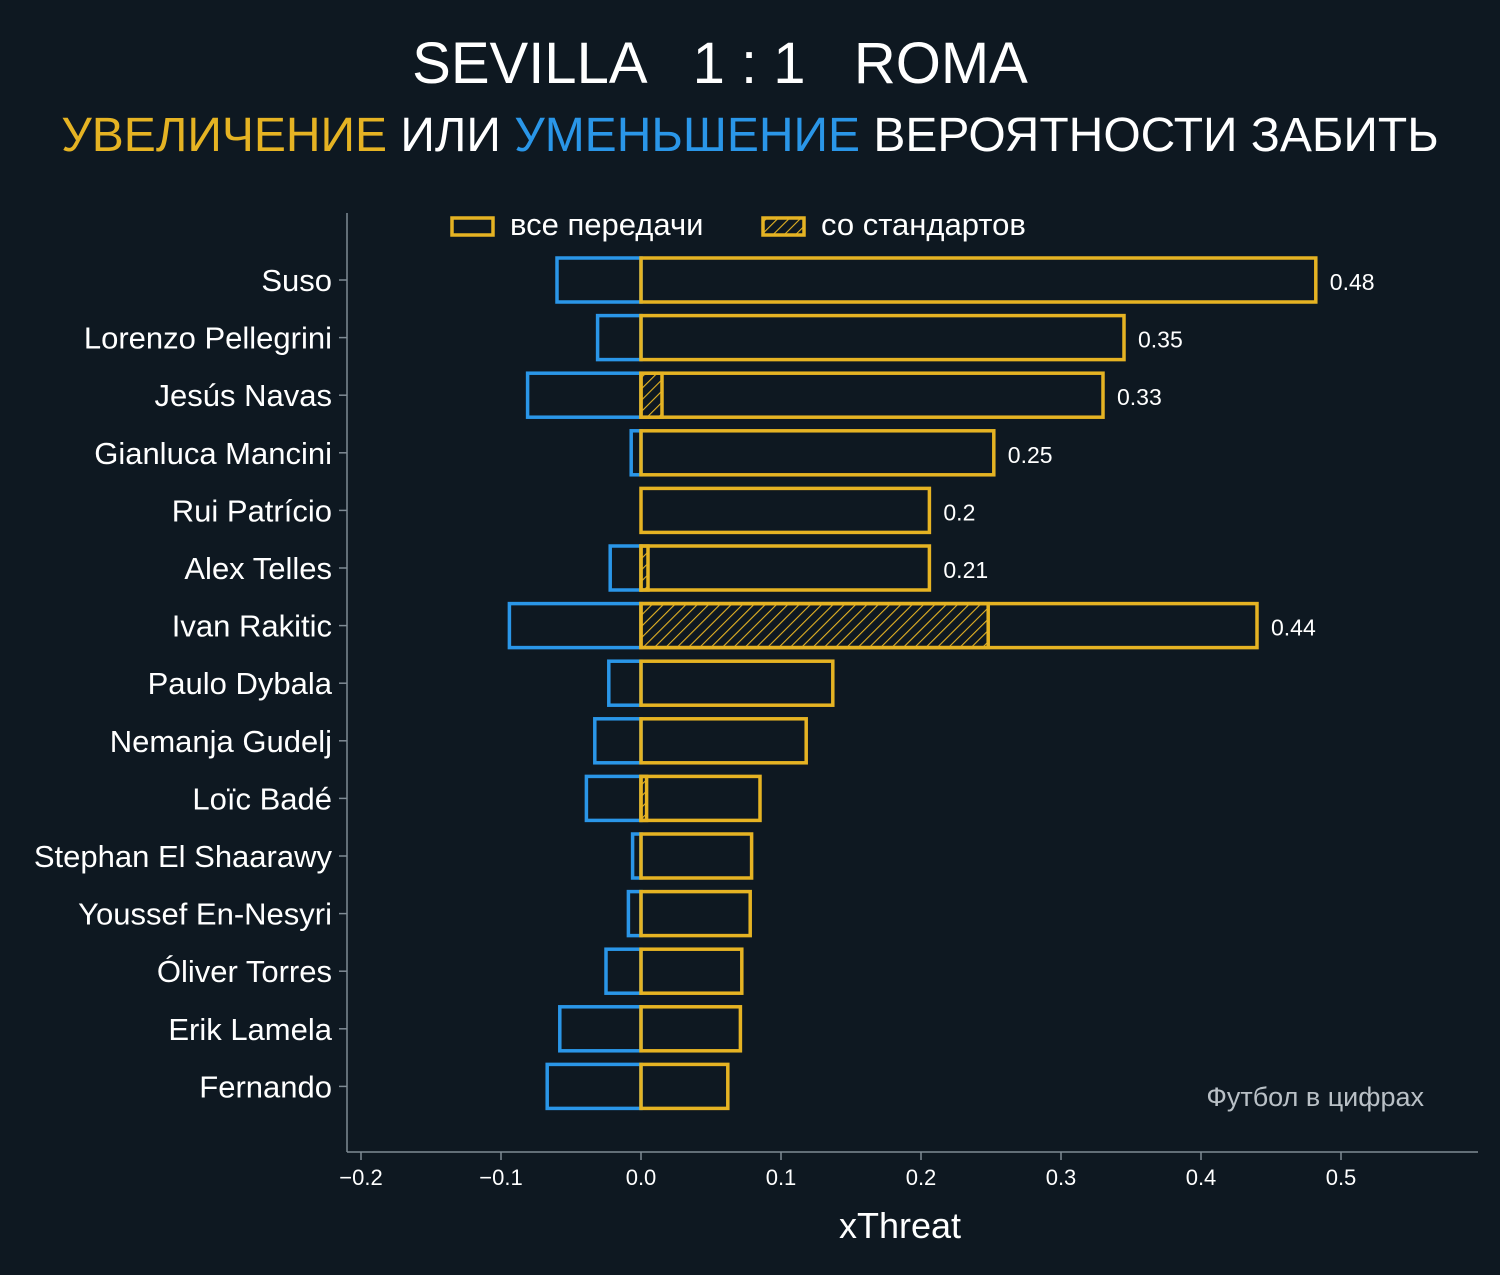  What do you see at coordinates (641, 1177) in the screenshot?
I see `x-tick-label: 0.0` at bounding box center [641, 1177].